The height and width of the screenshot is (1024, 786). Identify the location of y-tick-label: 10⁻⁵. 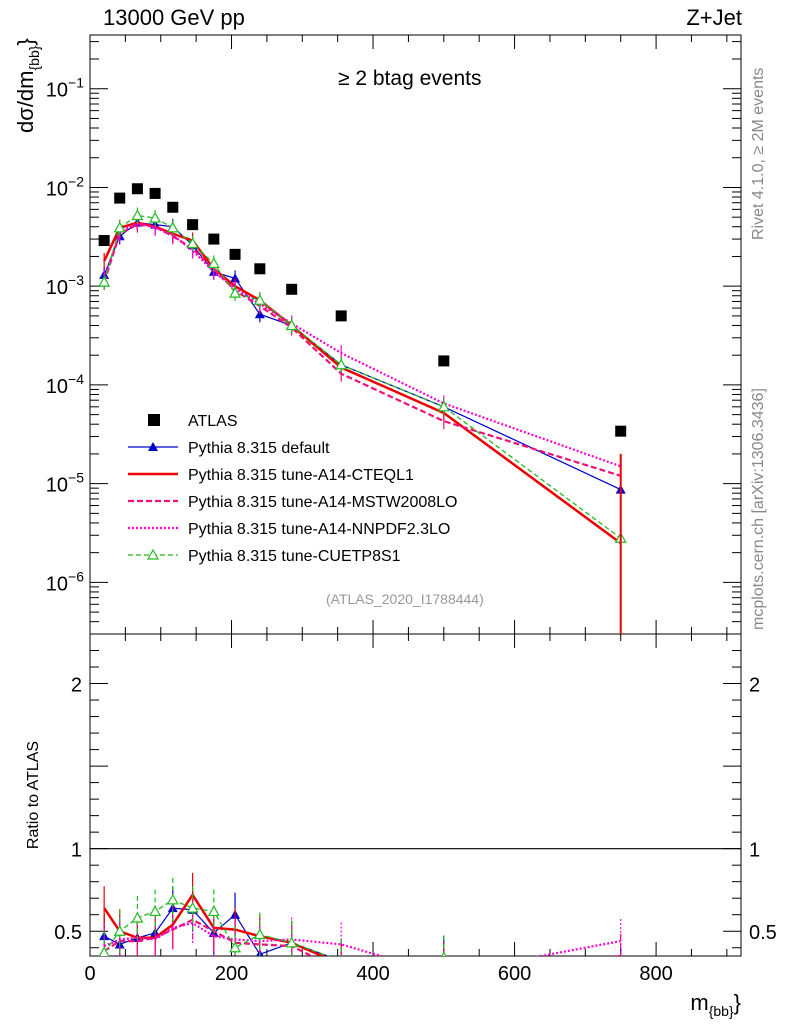
(65, 483).